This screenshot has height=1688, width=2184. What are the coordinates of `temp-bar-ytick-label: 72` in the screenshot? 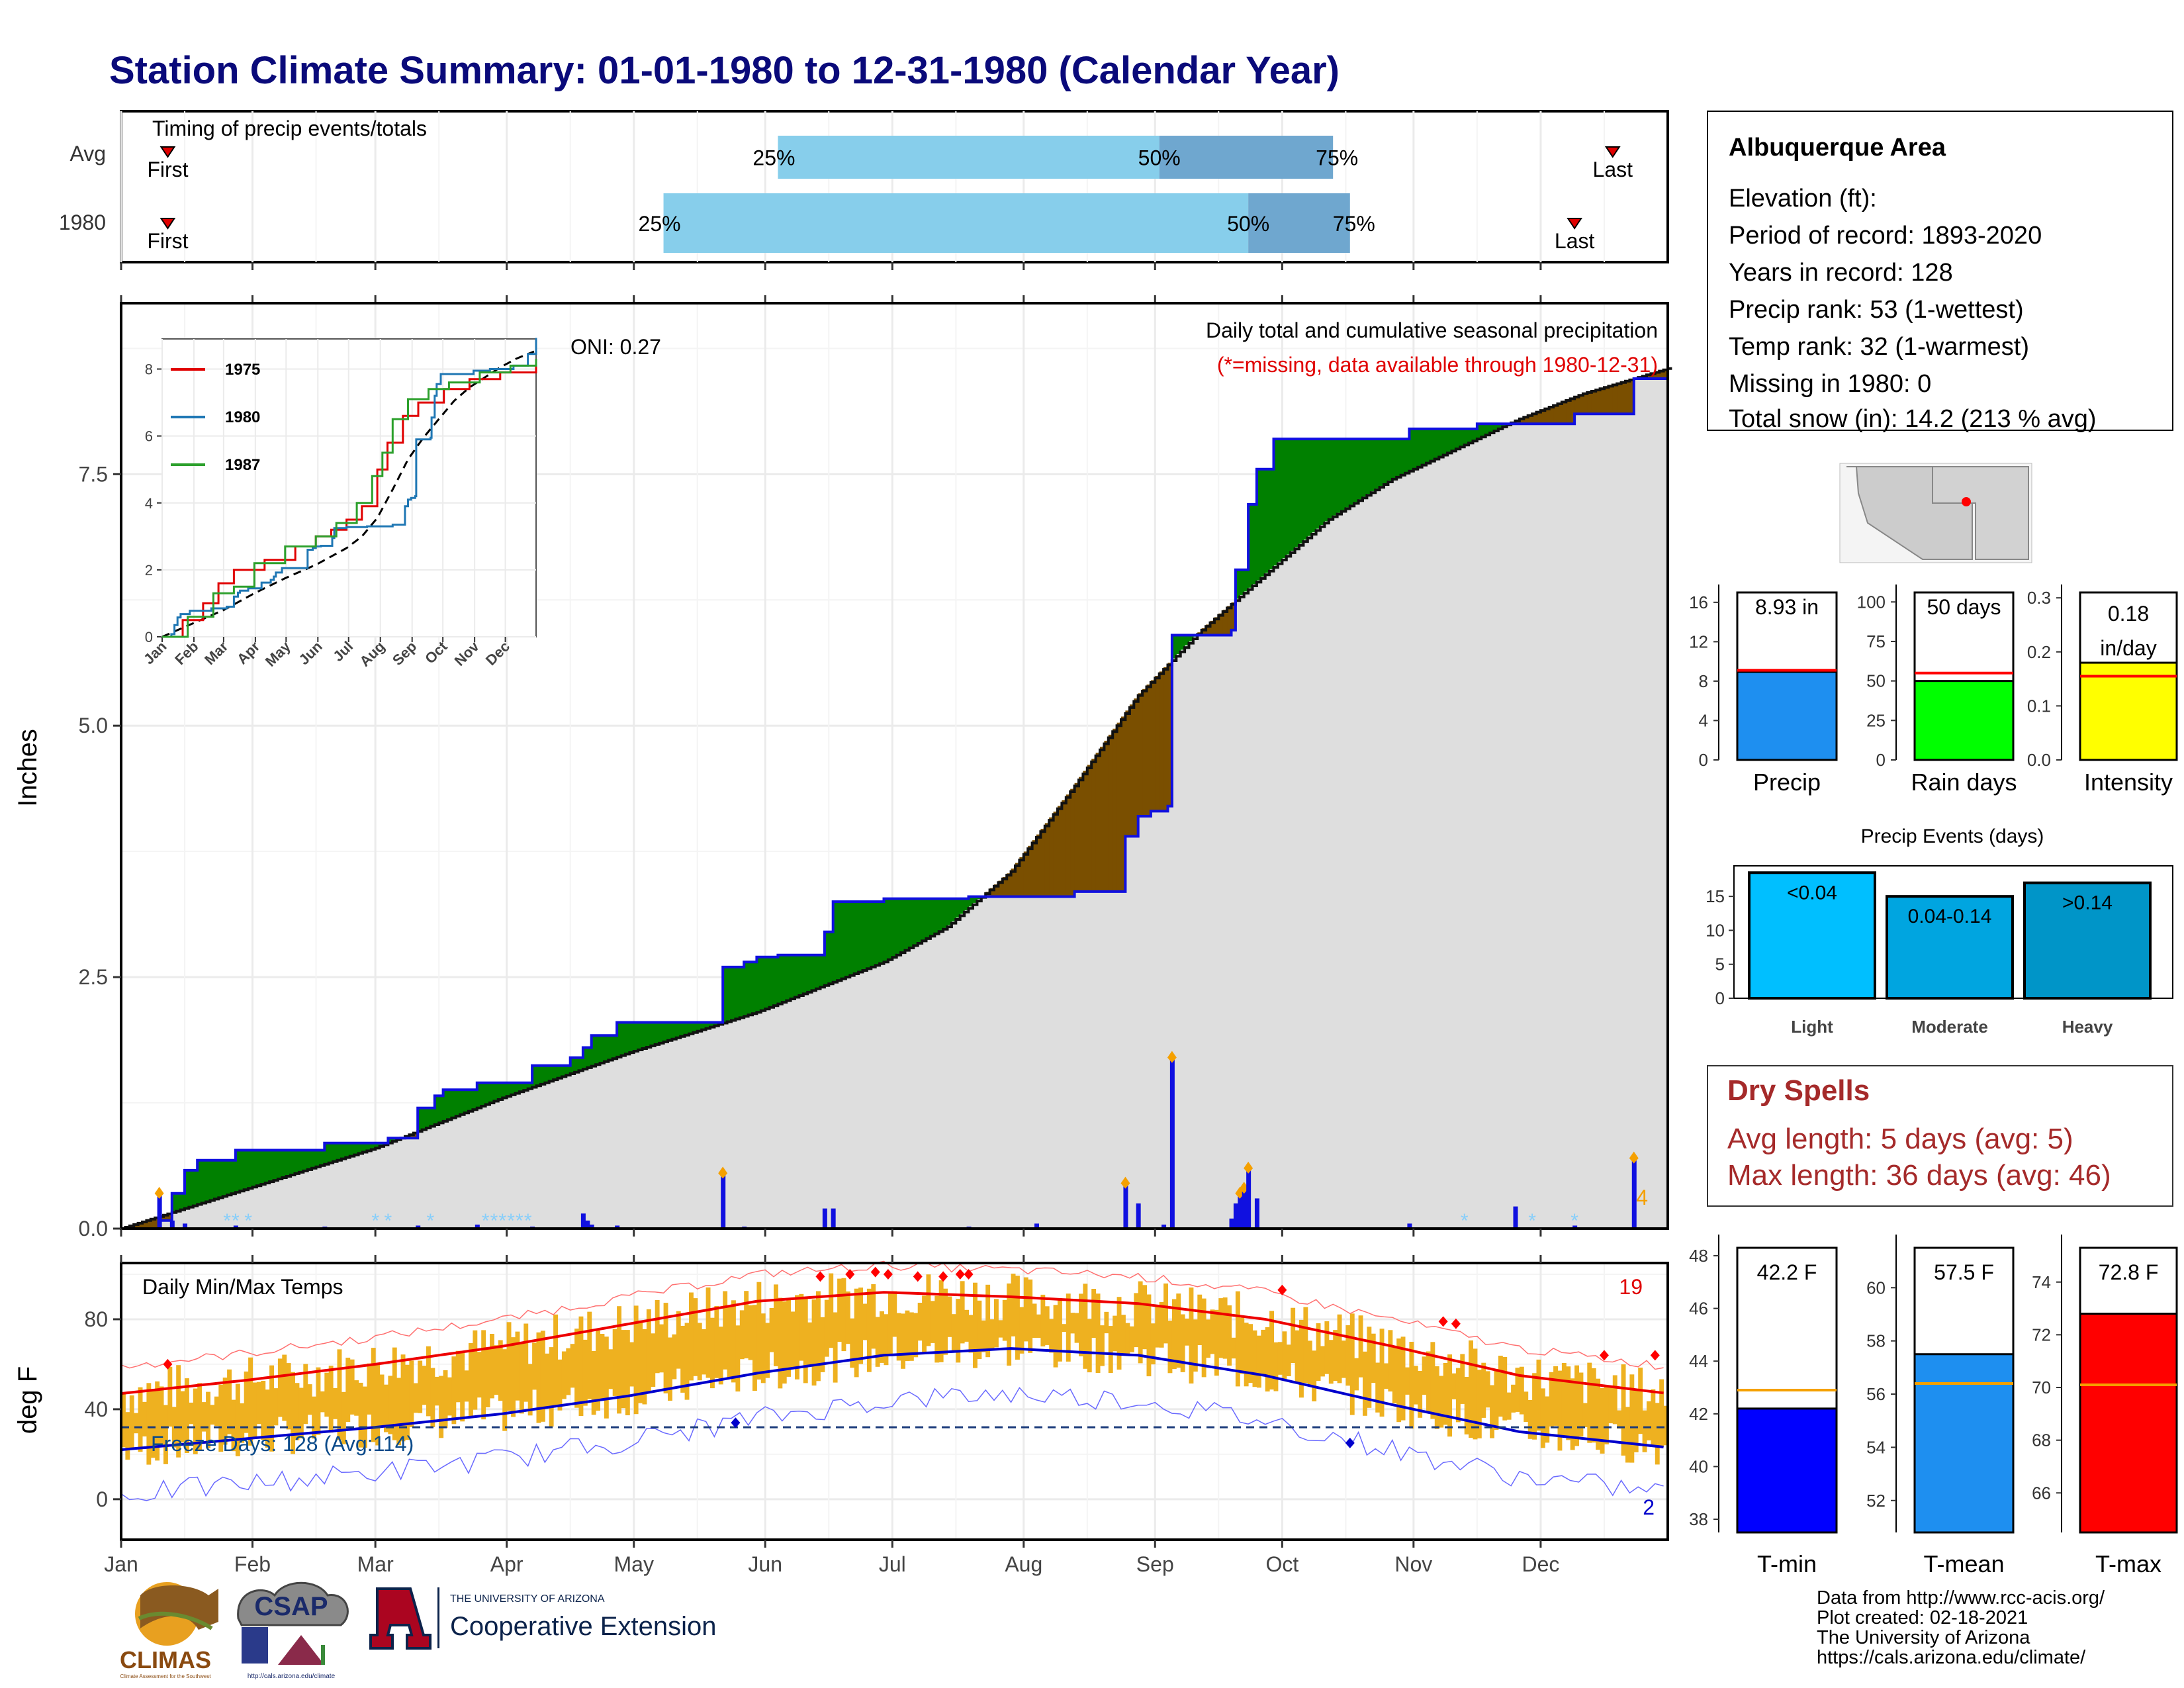 It's located at (2042, 1334).